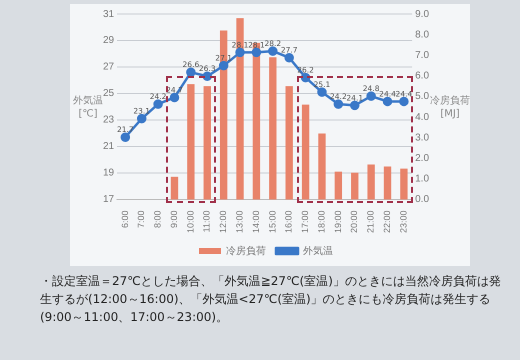 The width and height of the screenshot is (520, 360). What do you see at coordinates (422, 34) in the screenshot?
I see `y2-tick-label: 8.0` at bounding box center [422, 34].